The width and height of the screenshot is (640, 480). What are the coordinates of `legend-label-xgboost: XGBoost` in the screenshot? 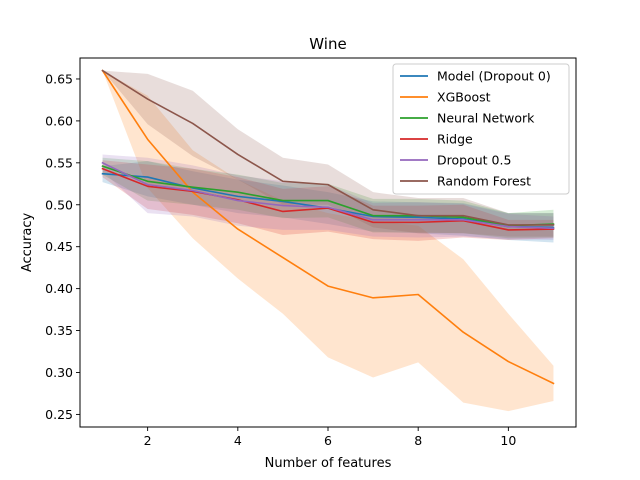 It's located at (464, 97).